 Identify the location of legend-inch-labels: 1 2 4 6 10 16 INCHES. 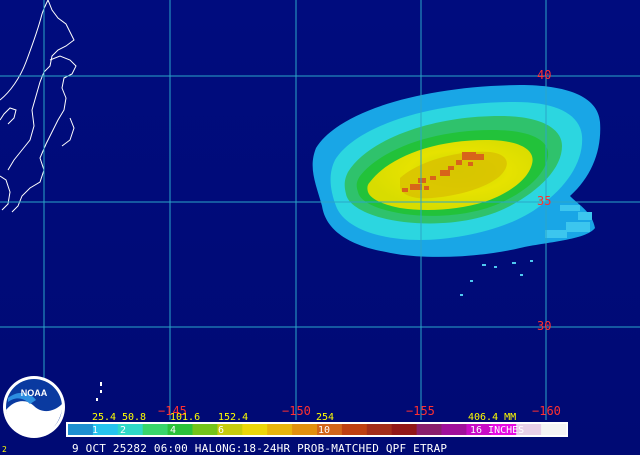
(308, 430).